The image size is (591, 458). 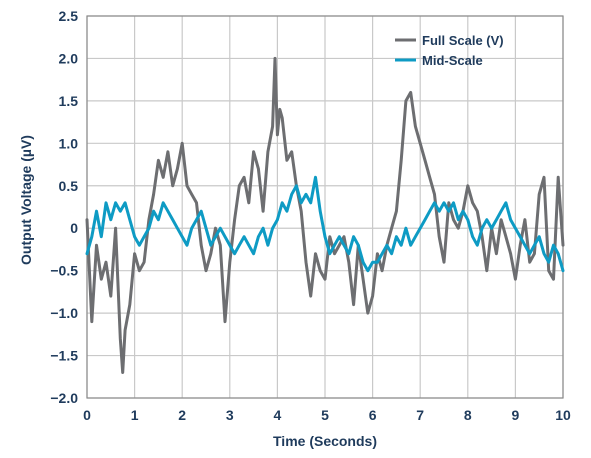 I want to click on y-tick-label: 0.5, so click(x=69, y=186).